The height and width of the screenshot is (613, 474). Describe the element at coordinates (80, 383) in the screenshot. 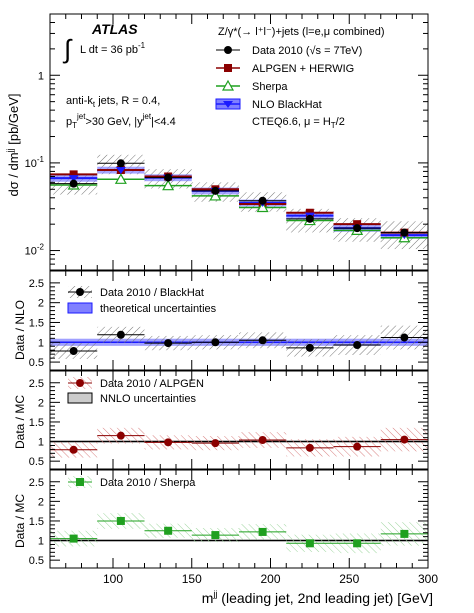

I see `legend-marker-data-alpgen` at that location.